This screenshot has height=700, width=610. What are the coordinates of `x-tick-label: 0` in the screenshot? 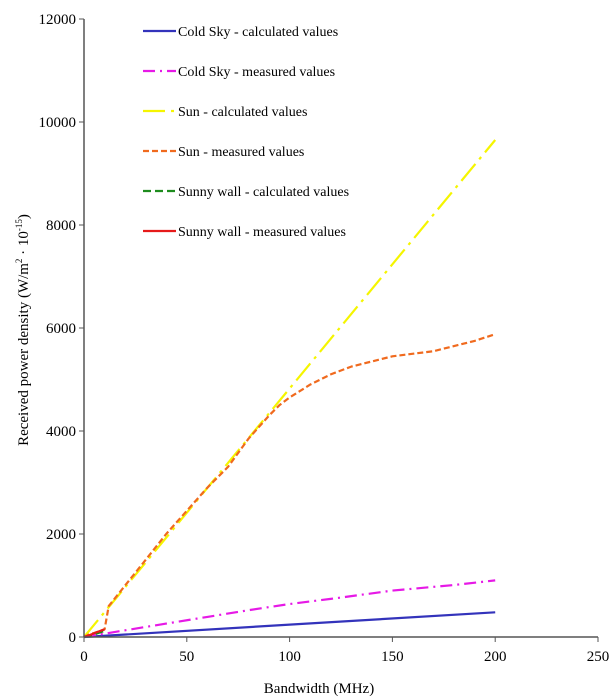 It's located at (84, 657).